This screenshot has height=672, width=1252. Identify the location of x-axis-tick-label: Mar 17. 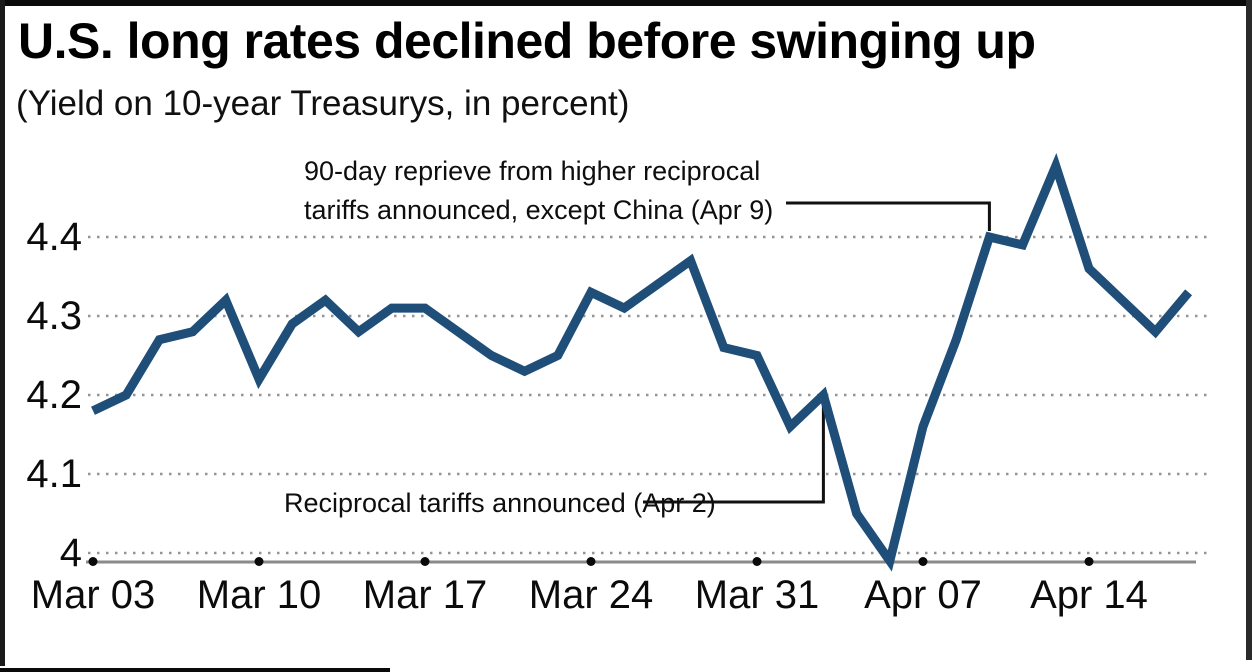
(425, 595).